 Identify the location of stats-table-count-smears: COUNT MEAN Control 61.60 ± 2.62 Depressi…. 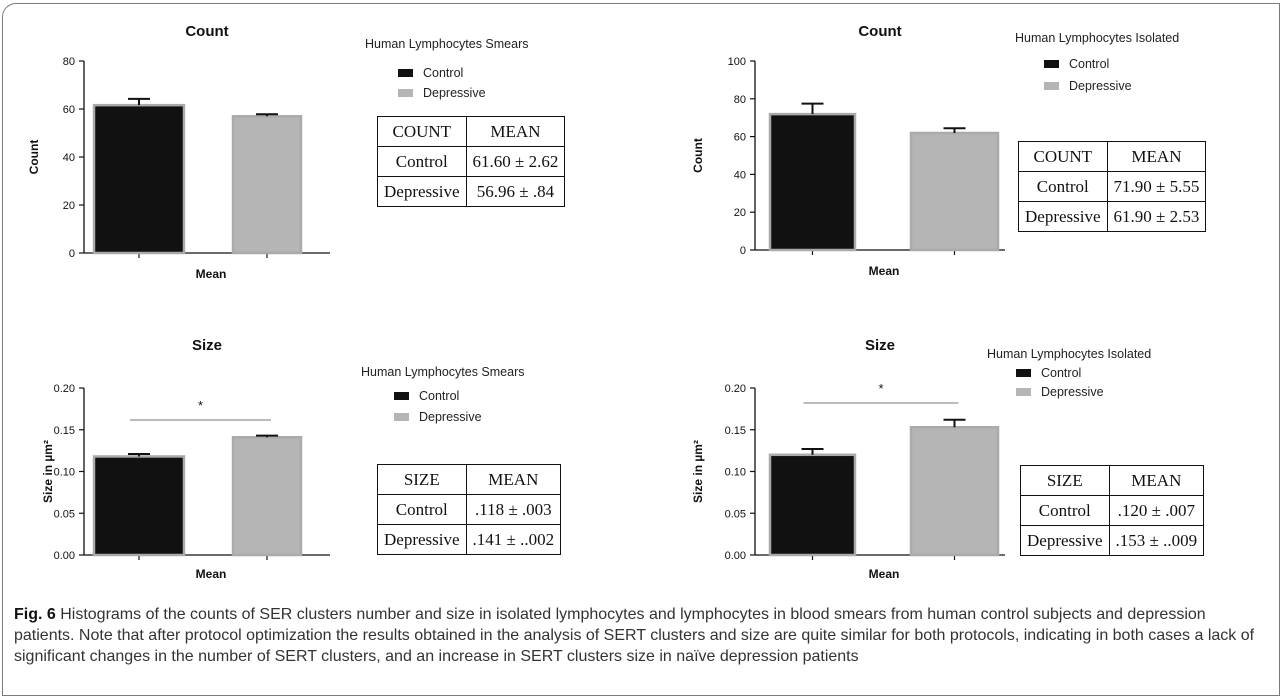
(471, 161).